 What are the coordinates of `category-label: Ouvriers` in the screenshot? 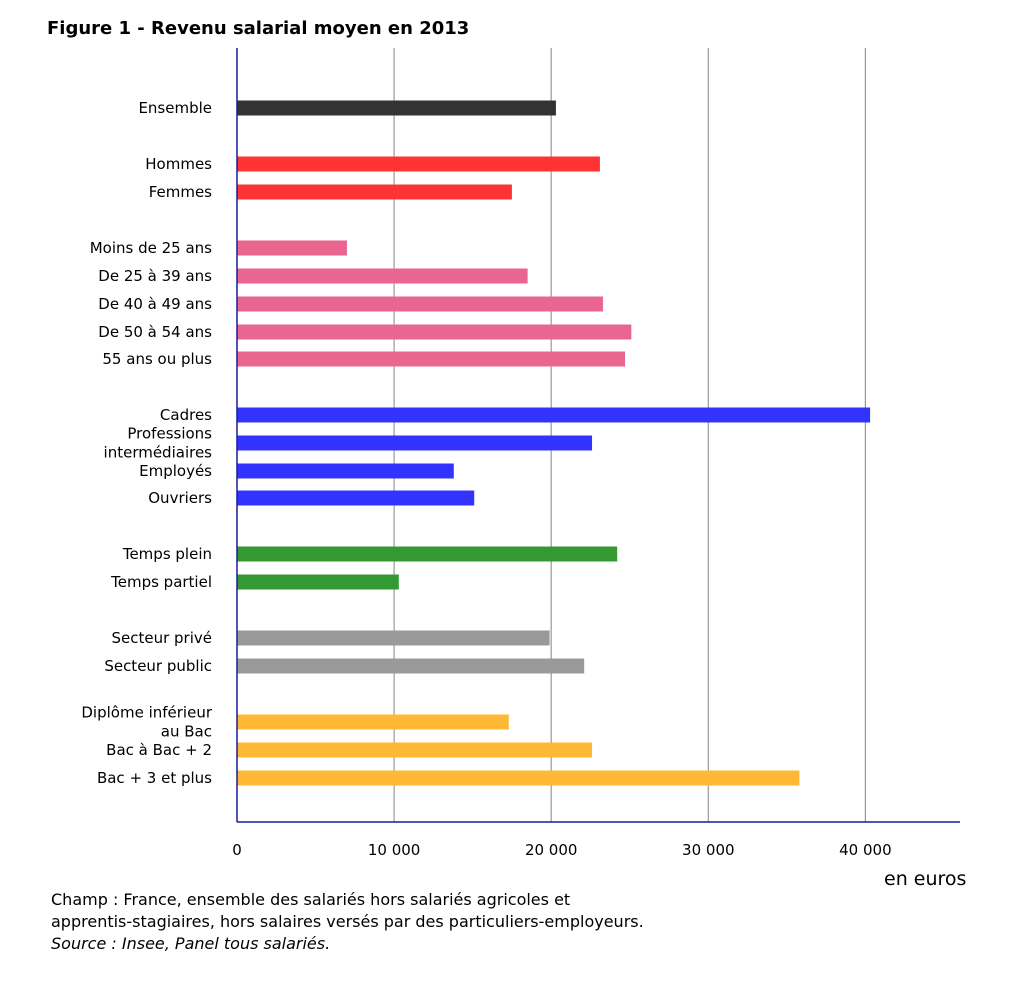 It's located at (180, 498).